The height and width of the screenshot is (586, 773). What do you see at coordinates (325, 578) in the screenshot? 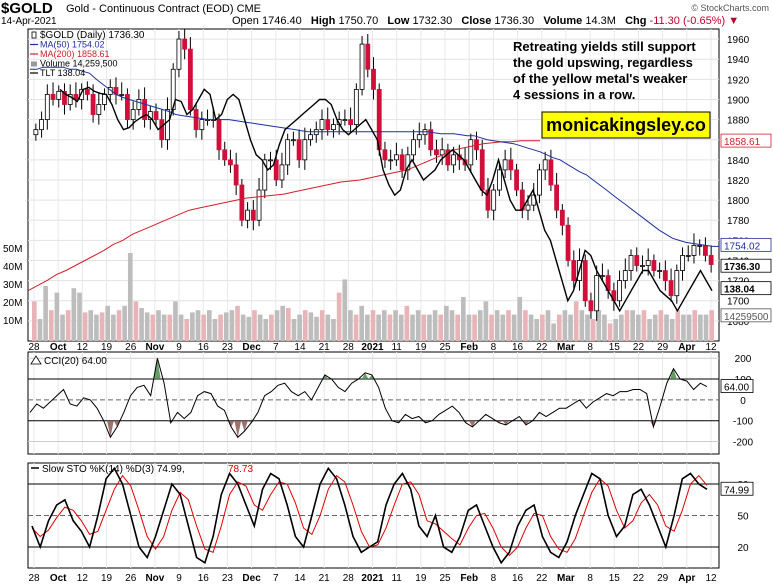
I see `sto-x-label: 21` at bounding box center [325, 578].